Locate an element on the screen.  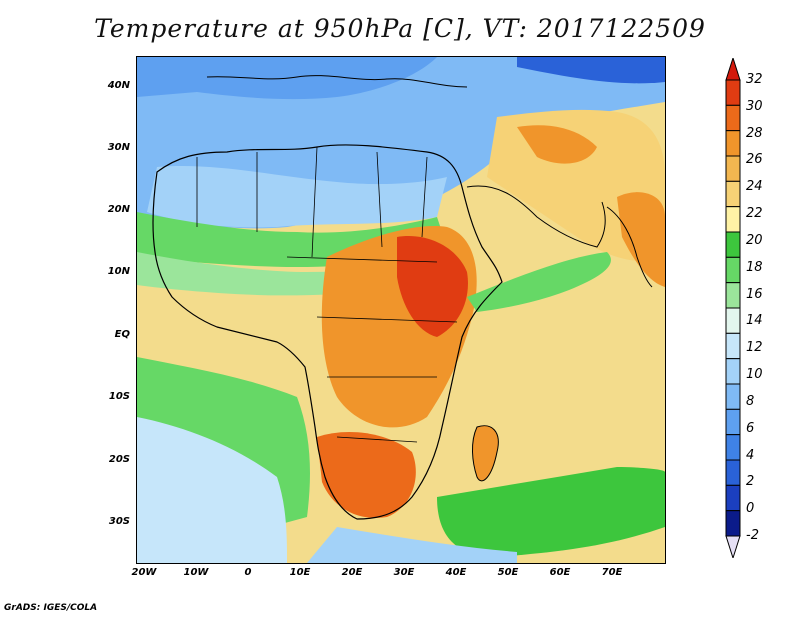
lat-label-40n: 40N is located at coordinates (118, 85).